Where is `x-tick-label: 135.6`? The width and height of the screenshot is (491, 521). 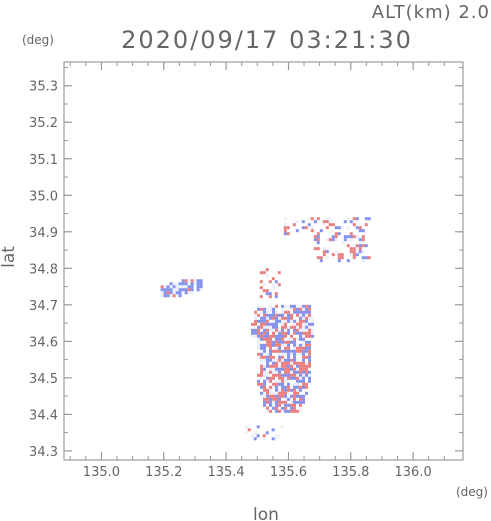 x-tick-label: 135.6 is located at coordinates (288, 472).